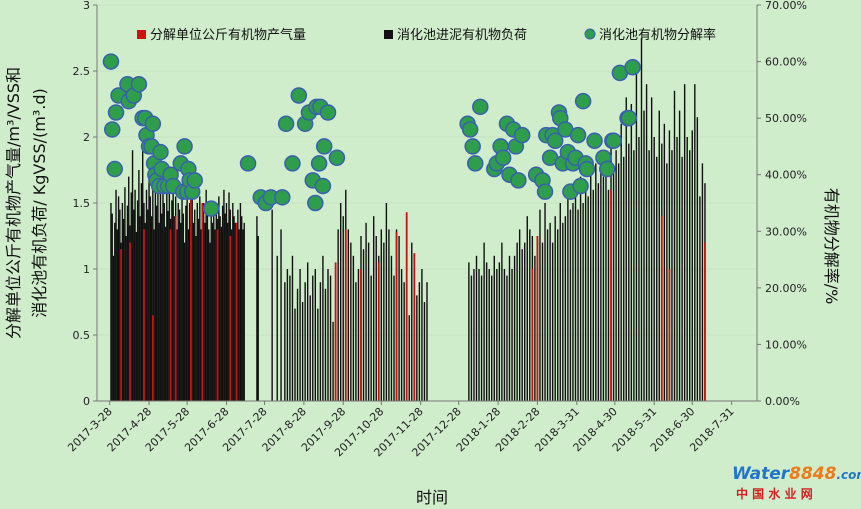 The width and height of the screenshot is (861, 509). What do you see at coordinates (228, 35) in the screenshot?
I see `legend-gas-label: 分解单位公斤有机物产气量` at bounding box center [228, 35].